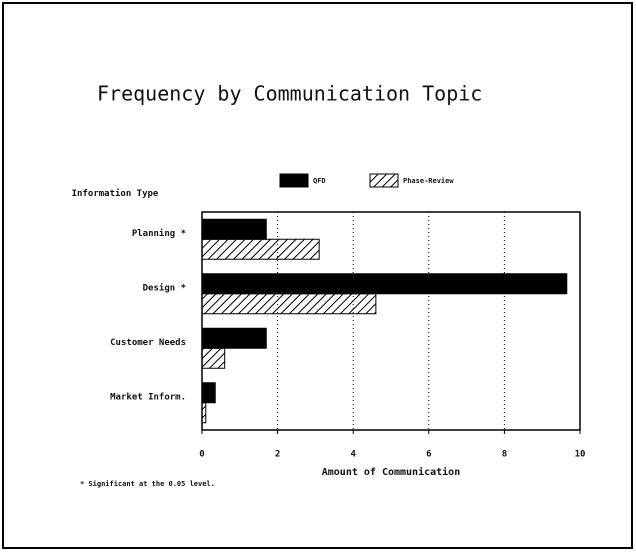  I want to click on legend-label: QFD, so click(319, 181).